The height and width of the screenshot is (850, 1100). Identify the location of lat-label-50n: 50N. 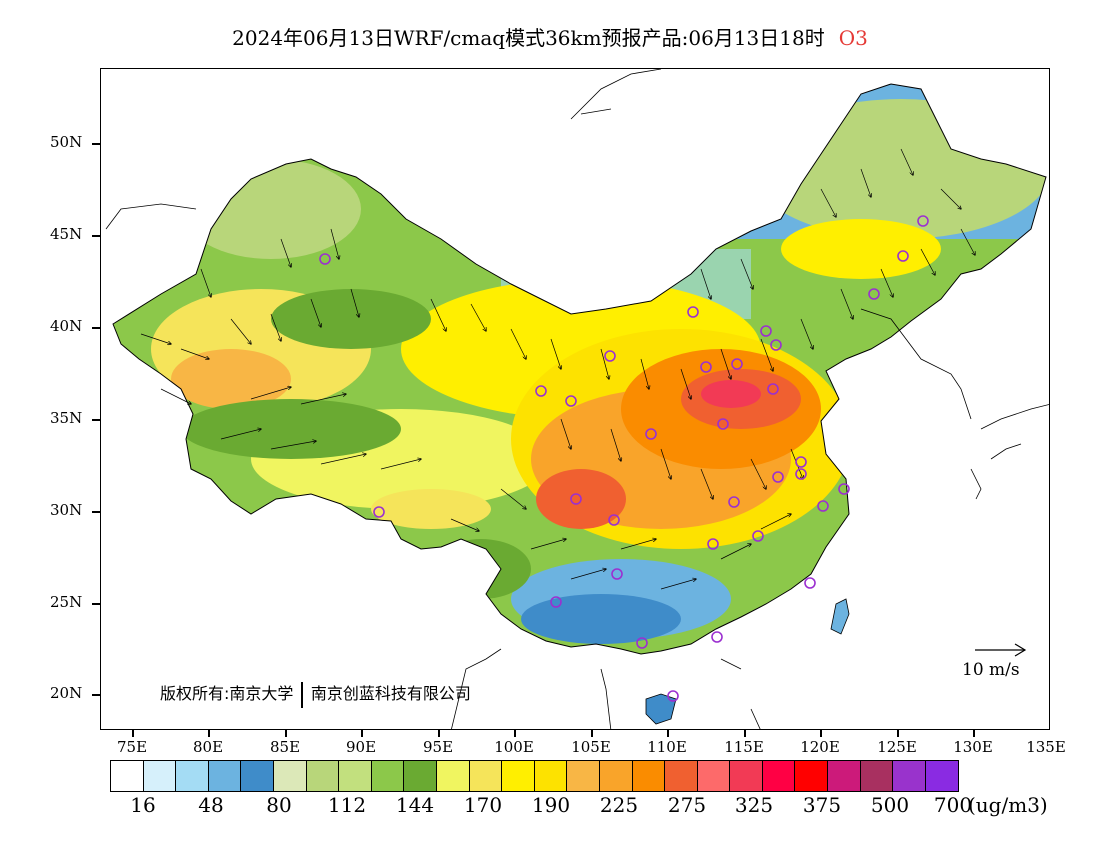
(66, 142).